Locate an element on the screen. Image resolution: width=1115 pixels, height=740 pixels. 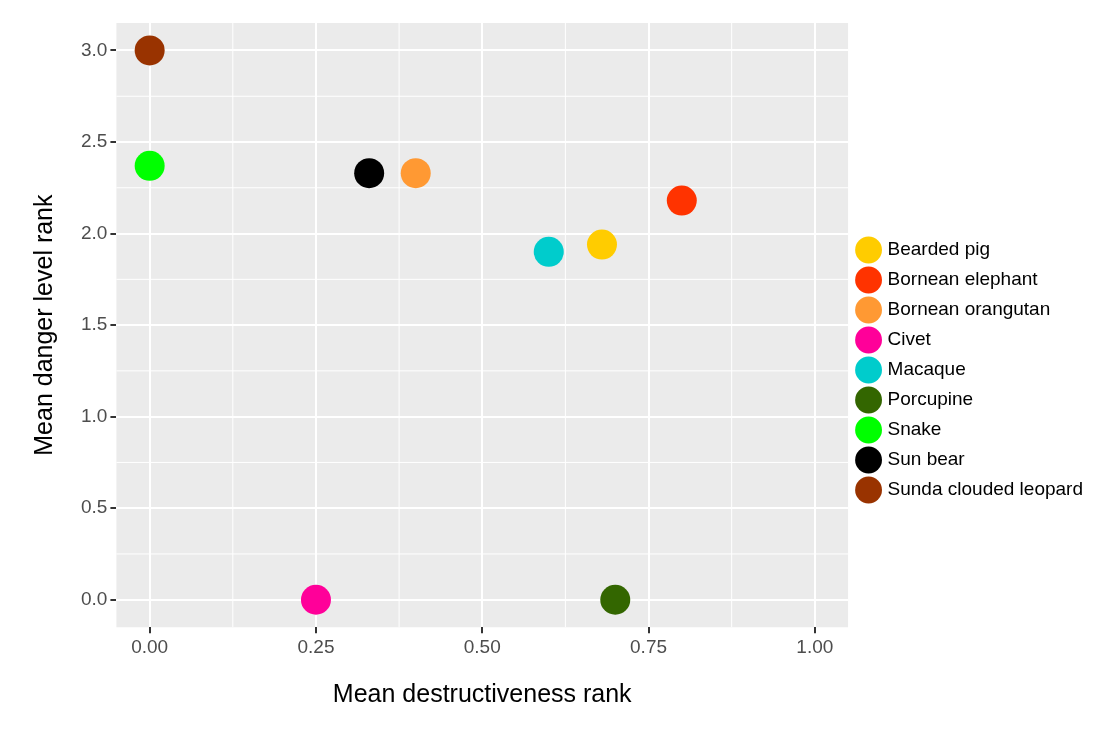
y-tick-label: 0.0 is located at coordinates (94, 598).